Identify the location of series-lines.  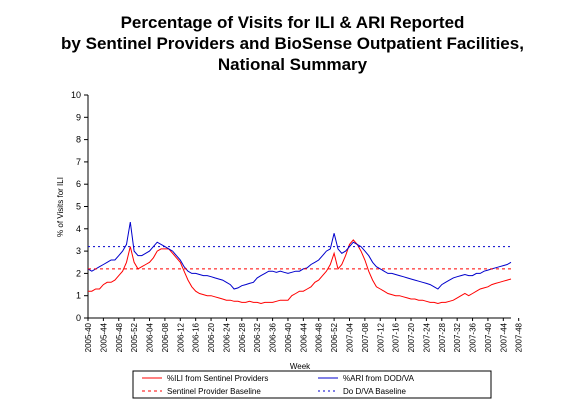
(299, 263).